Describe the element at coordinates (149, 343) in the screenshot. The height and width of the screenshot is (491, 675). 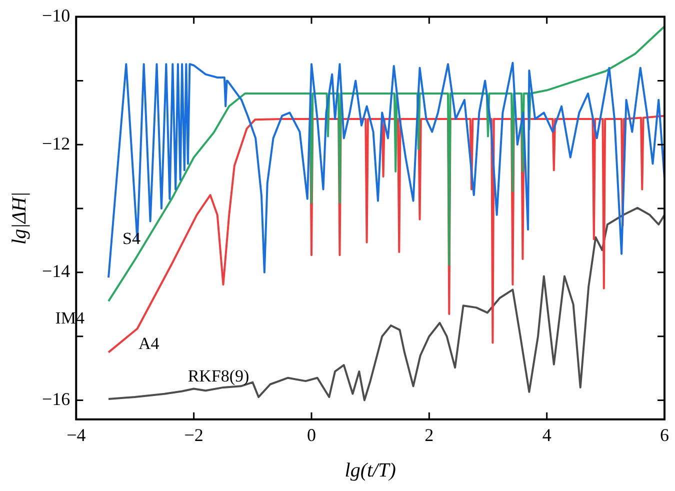
I see `series-label: A4` at that location.